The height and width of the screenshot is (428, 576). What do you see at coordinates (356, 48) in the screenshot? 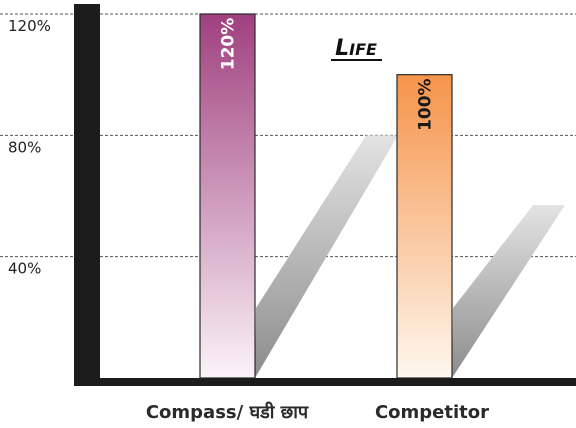
I see `chart-title: LIFE` at bounding box center [356, 48].